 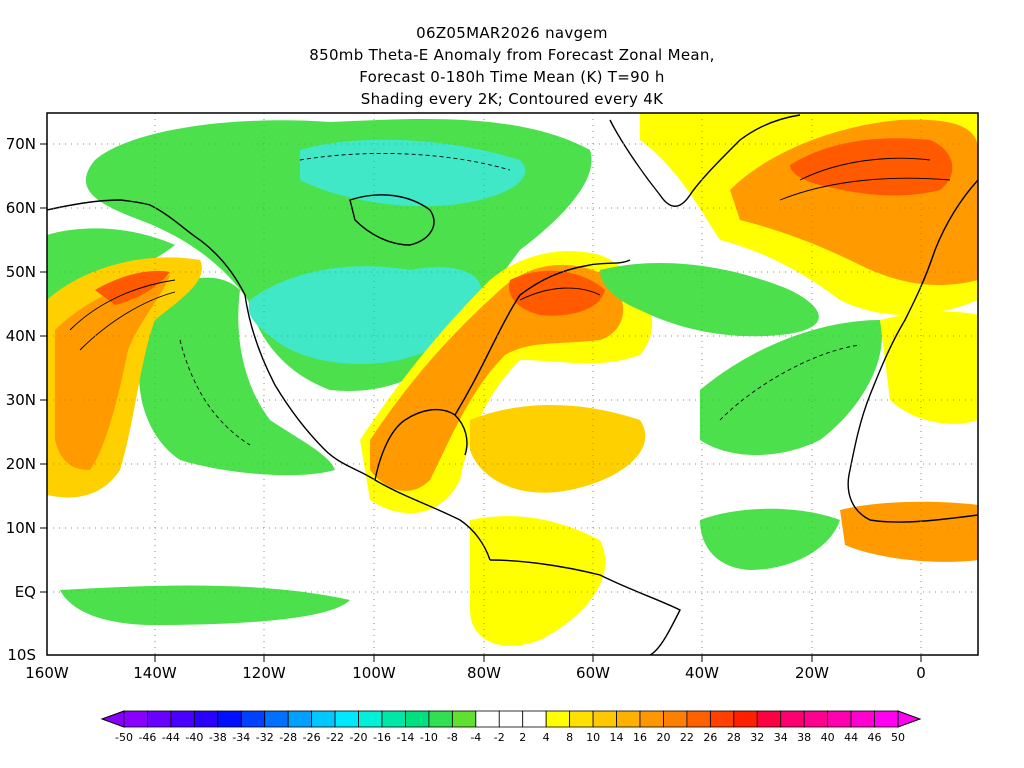 I want to click on colorbar-label: 46, so click(x=875, y=737).